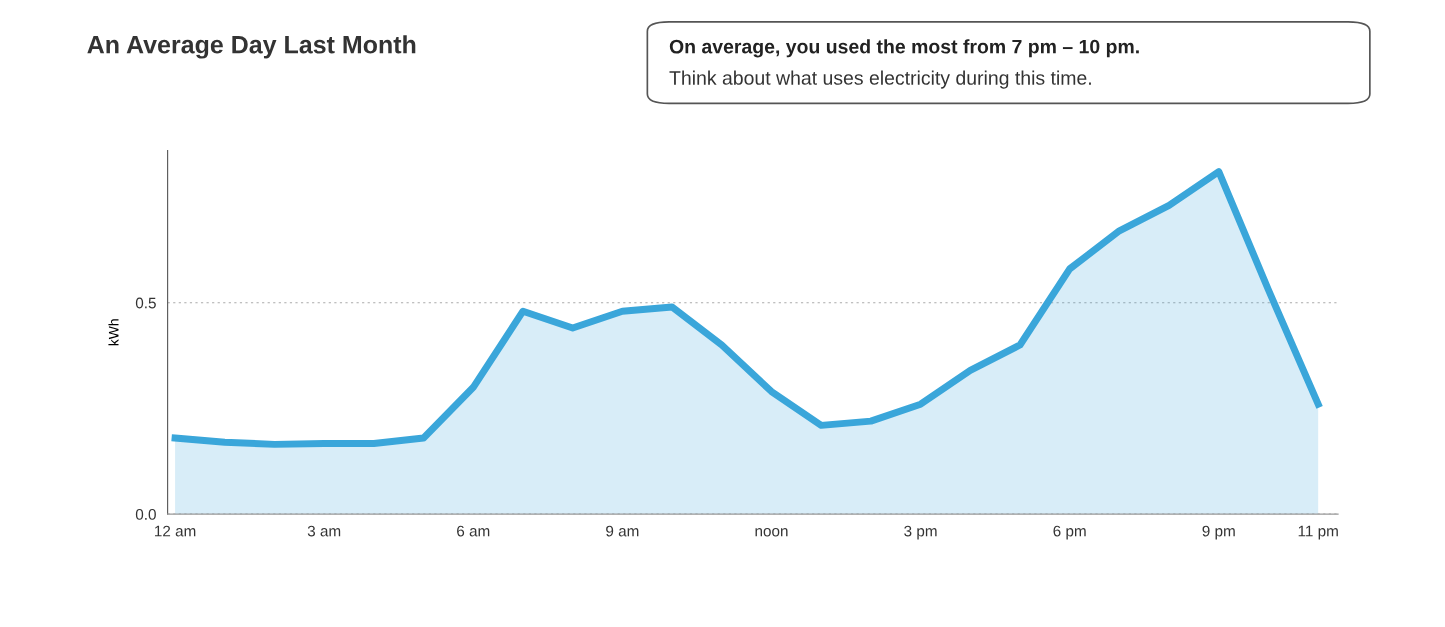  What do you see at coordinates (904, 48) in the screenshot?
I see `text: On average, you used the most from 7 pm – 10 pm.` at bounding box center [904, 48].